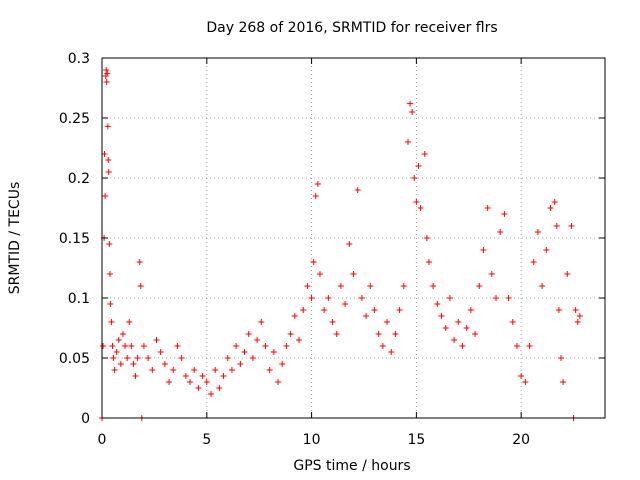  I want to click on x-tick-label: 0, so click(102, 440).